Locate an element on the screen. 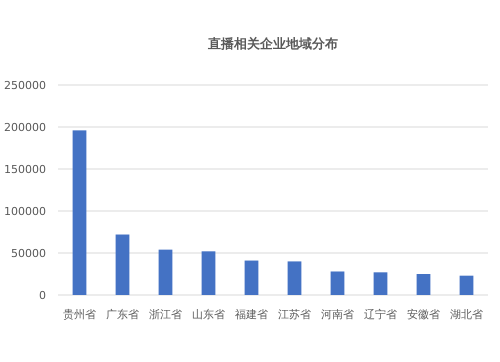 Image resolution: width=500 pixels, height=362 pixels. x-tick-label: 江苏省 is located at coordinates (294, 314).